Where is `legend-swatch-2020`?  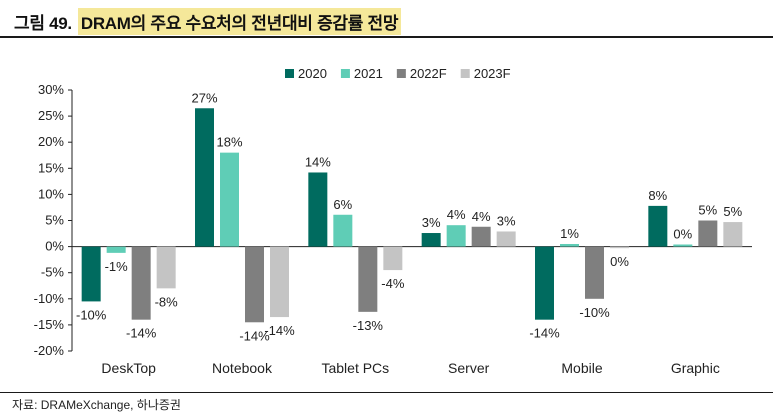
legend-swatch-2020 is located at coordinates (289, 73).